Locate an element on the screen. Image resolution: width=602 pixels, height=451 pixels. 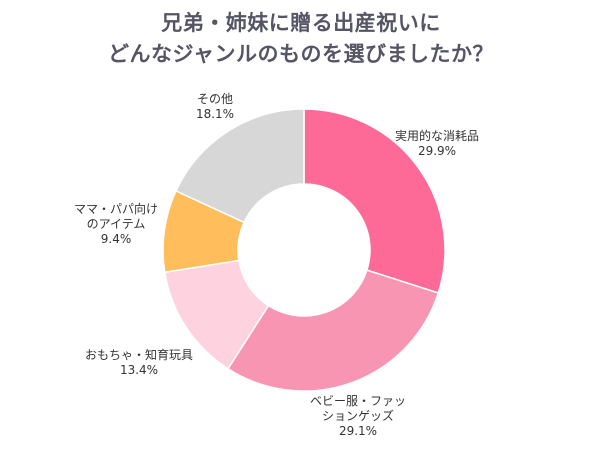
slice-value-3: 9.4% is located at coordinates (116, 239).